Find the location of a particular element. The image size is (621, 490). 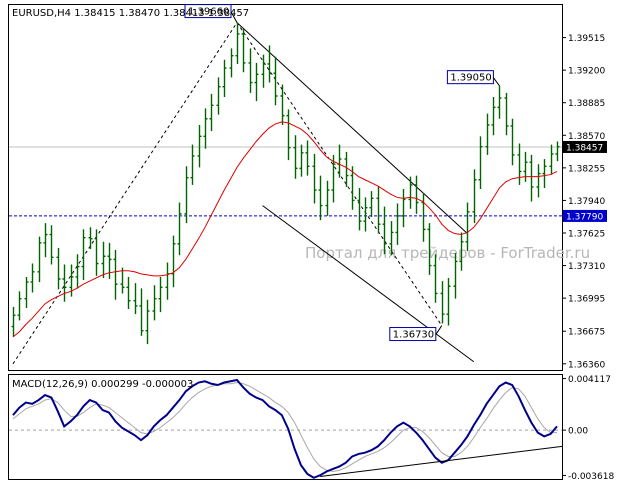

support-level-label: 1.37790 is located at coordinates (584, 217).